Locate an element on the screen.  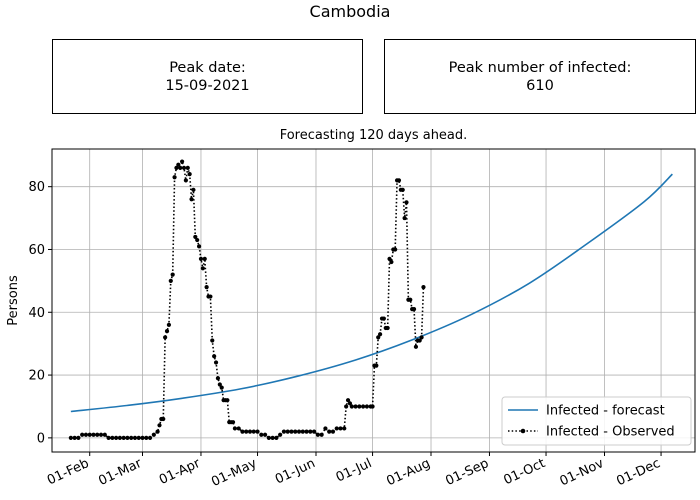
legend-forecast-label: Infected - forecast is located at coordinates (605, 411).